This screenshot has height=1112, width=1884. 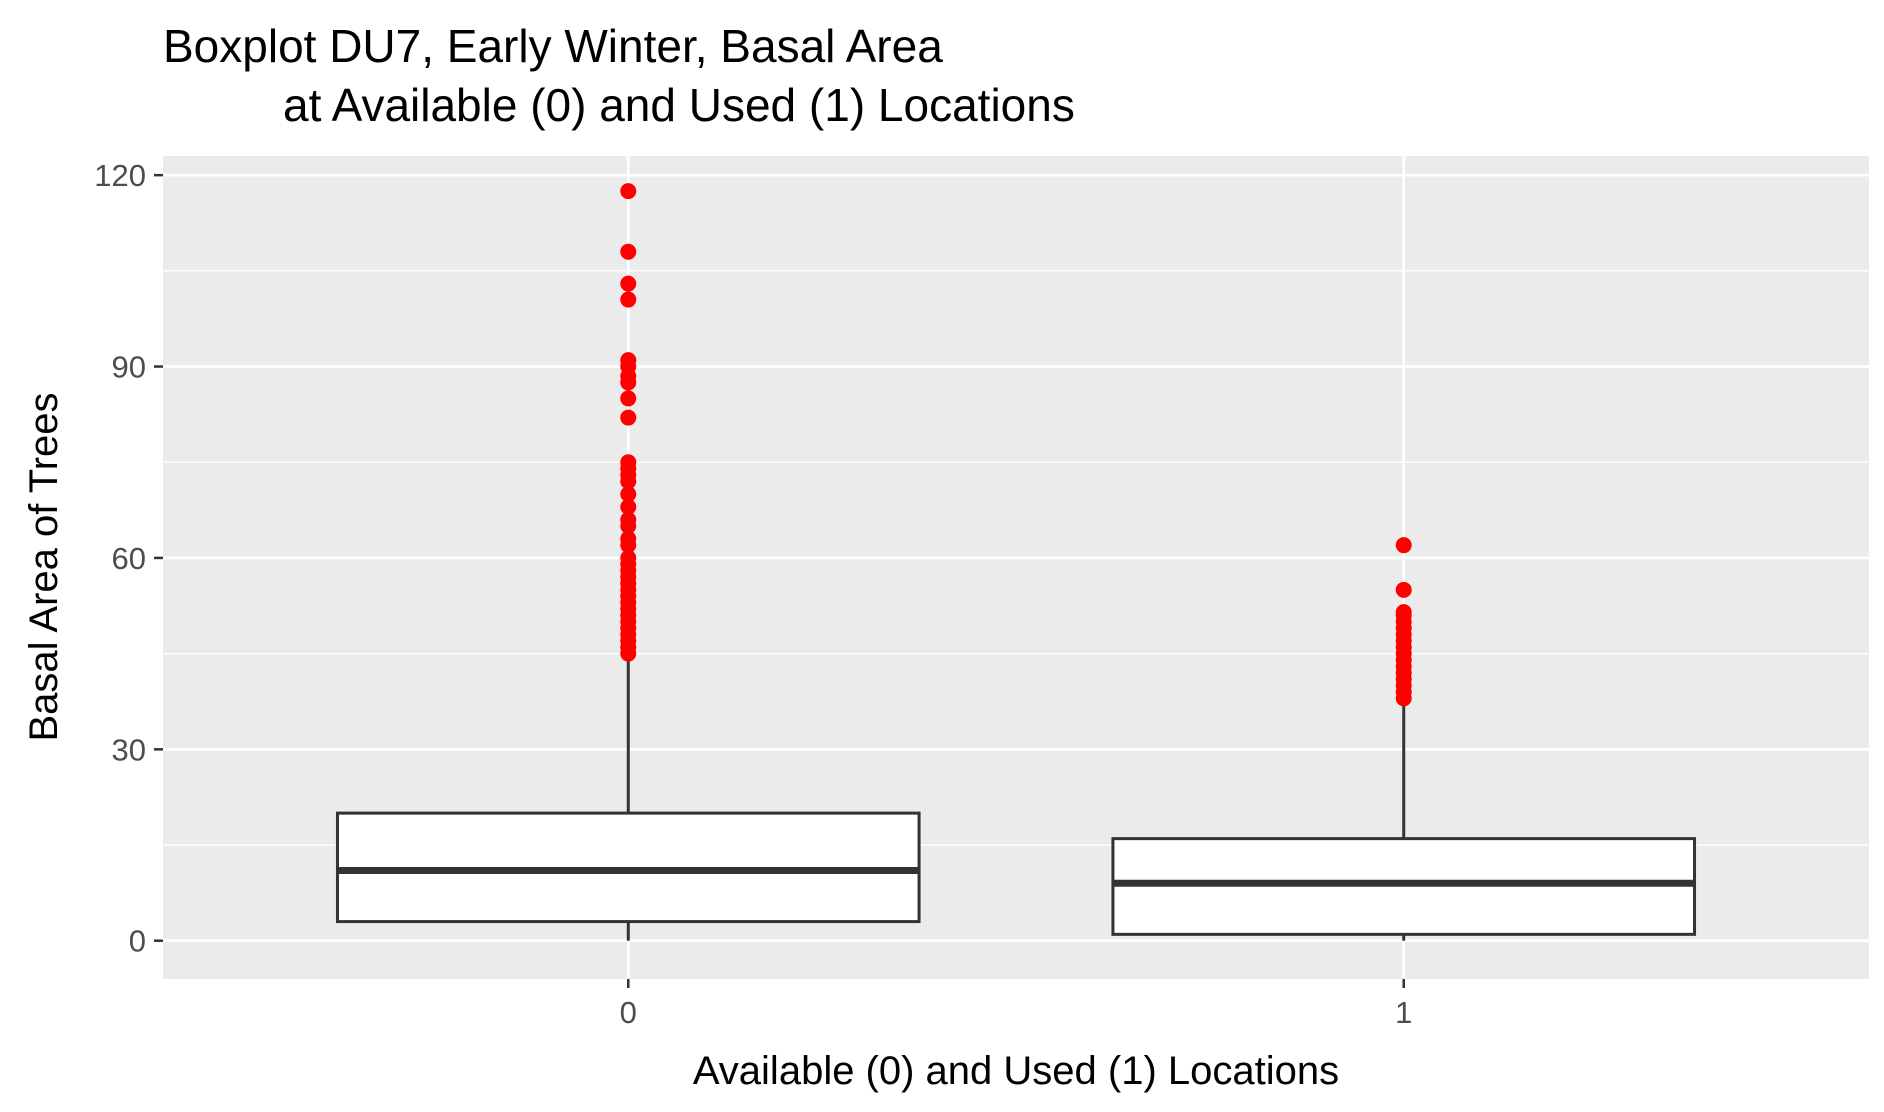 I want to click on x-axis-title: Available (0) and Used (1) Locations, so click(x=1016, y=1071).